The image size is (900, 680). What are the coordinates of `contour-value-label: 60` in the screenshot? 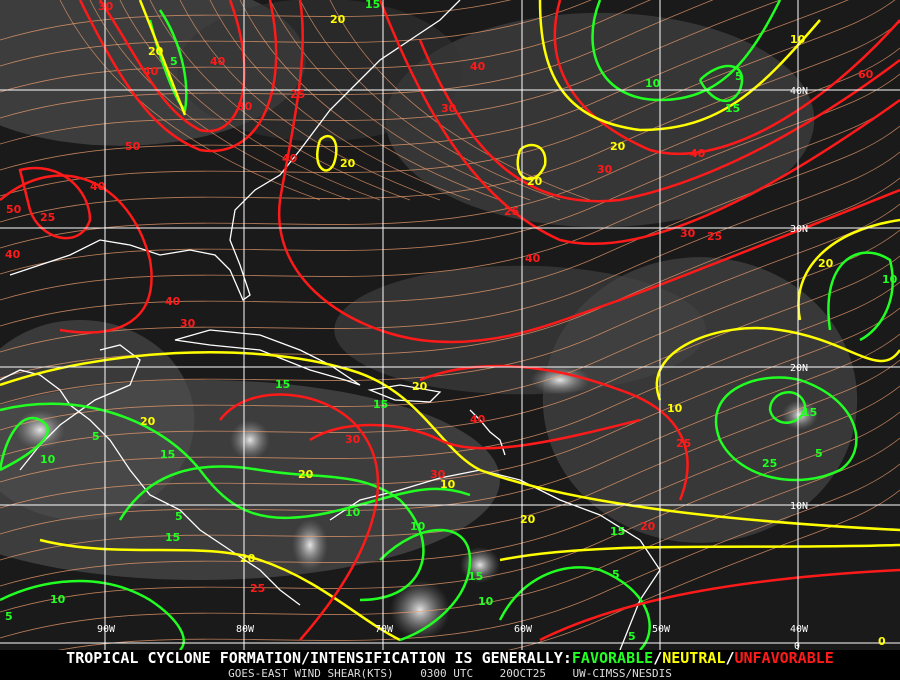 It's located at (866, 74).